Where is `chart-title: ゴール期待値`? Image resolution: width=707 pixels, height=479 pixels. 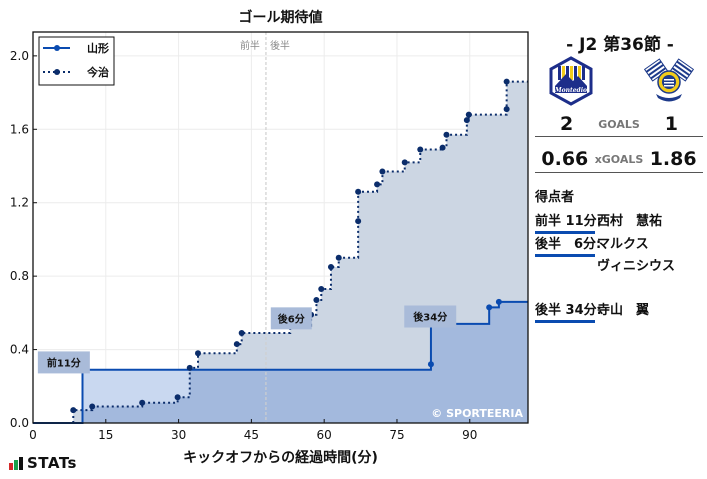
chart-title: ゴール期待値 is located at coordinates (280, 18).